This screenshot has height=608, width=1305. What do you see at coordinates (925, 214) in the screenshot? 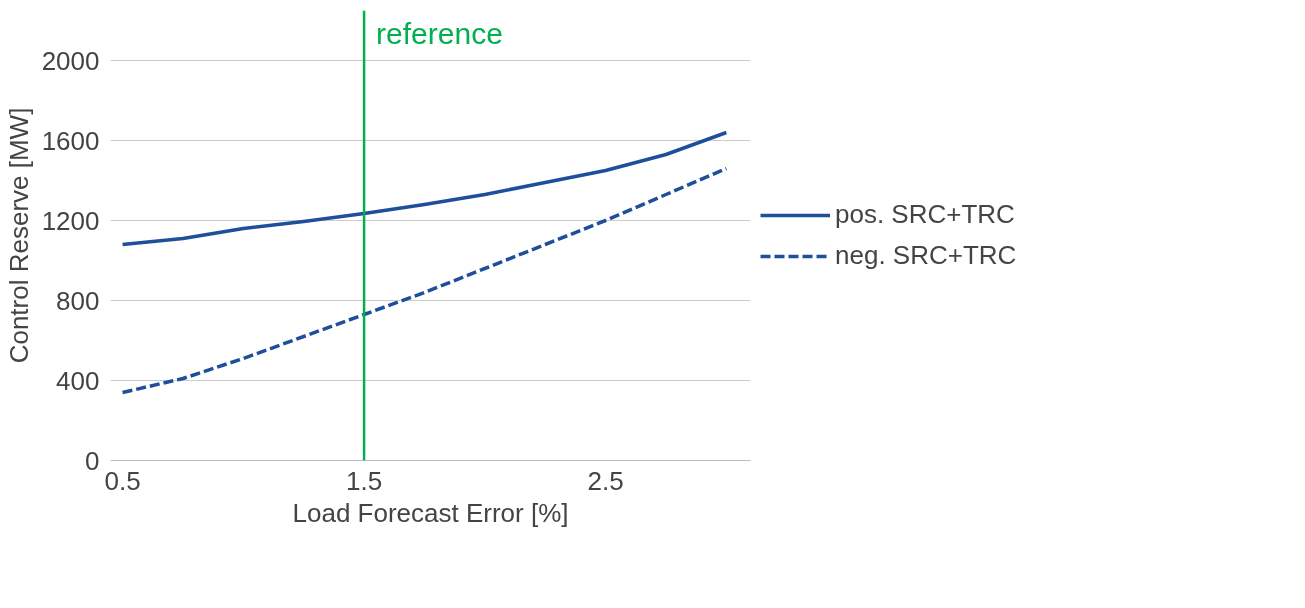
I see `legend-label: pos. SRC+TRC` at bounding box center [925, 214].